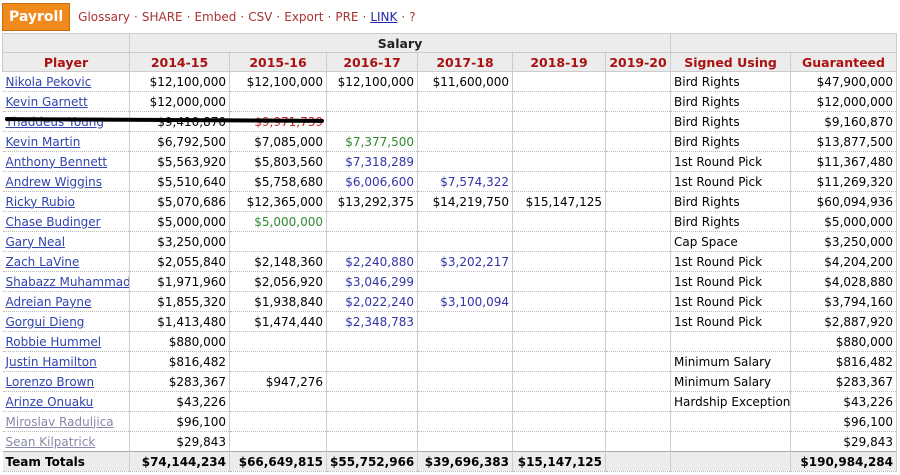 The image size is (900, 475). Describe the element at coordinates (66, 301) in the screenshot. I see `player-link: Adreian Payne` at that location.